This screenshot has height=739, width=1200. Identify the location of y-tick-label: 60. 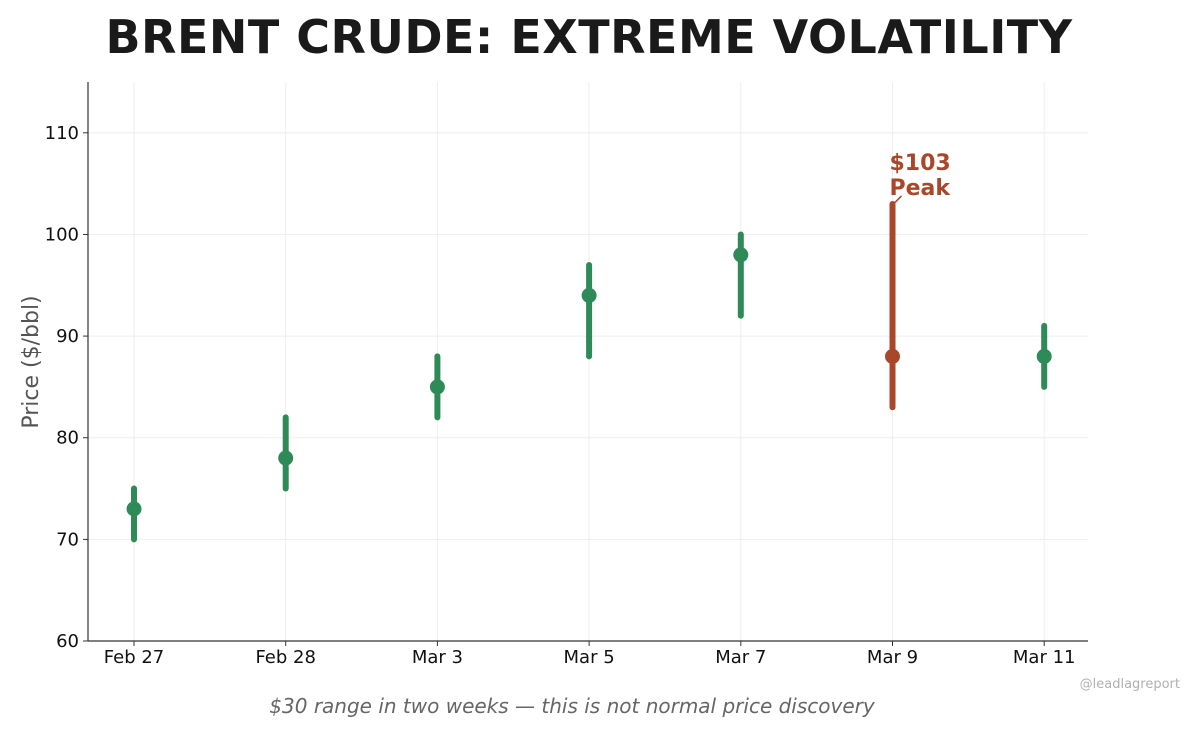
(67, 641).